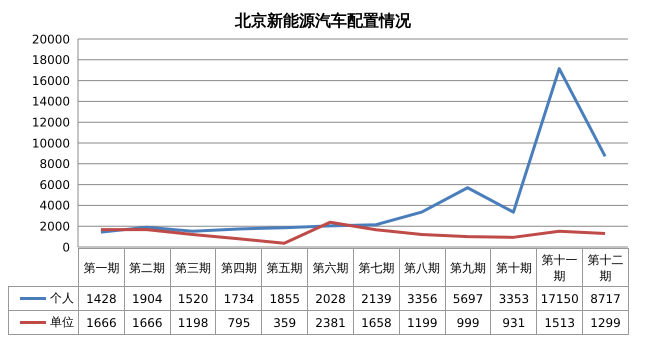 The height and width of the screenshot is (347, 654). I want to click on legend-label: 单位, so click(62, 322).